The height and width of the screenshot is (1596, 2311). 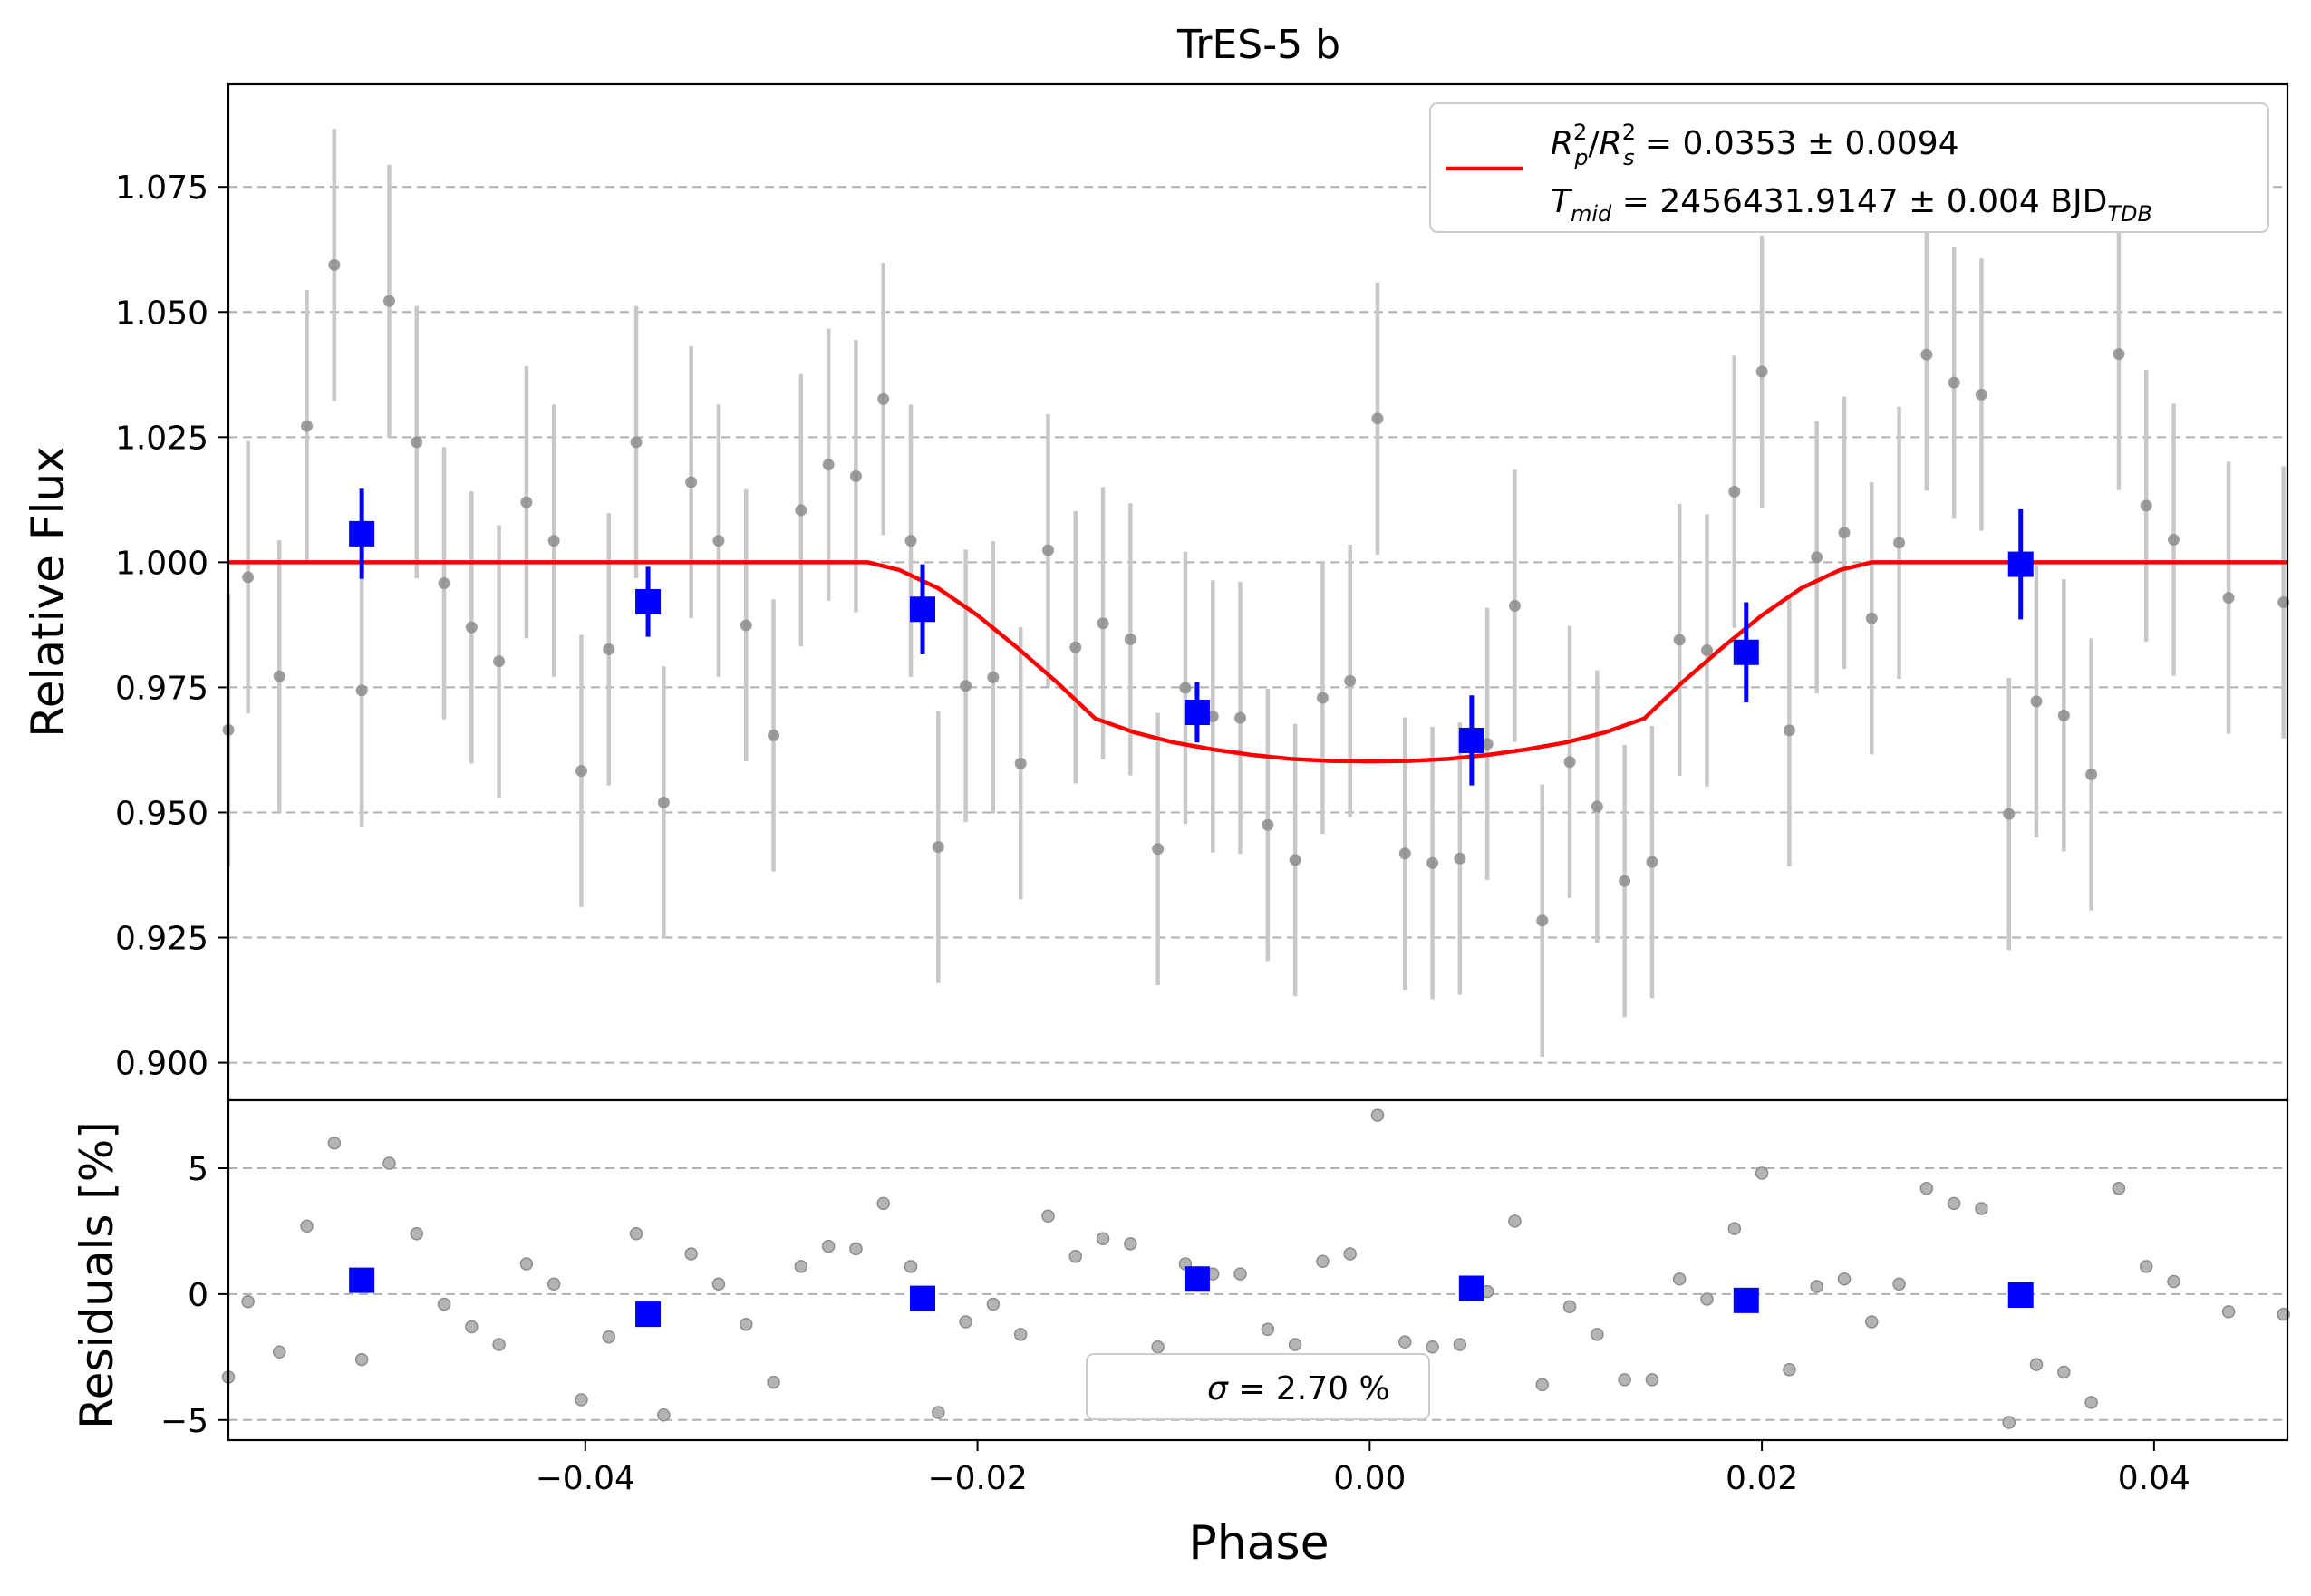 I want to click on legend-rp-text: R2 p/R2 s = 0.0353 ± 0.0094, so click(x=1755, y=145).